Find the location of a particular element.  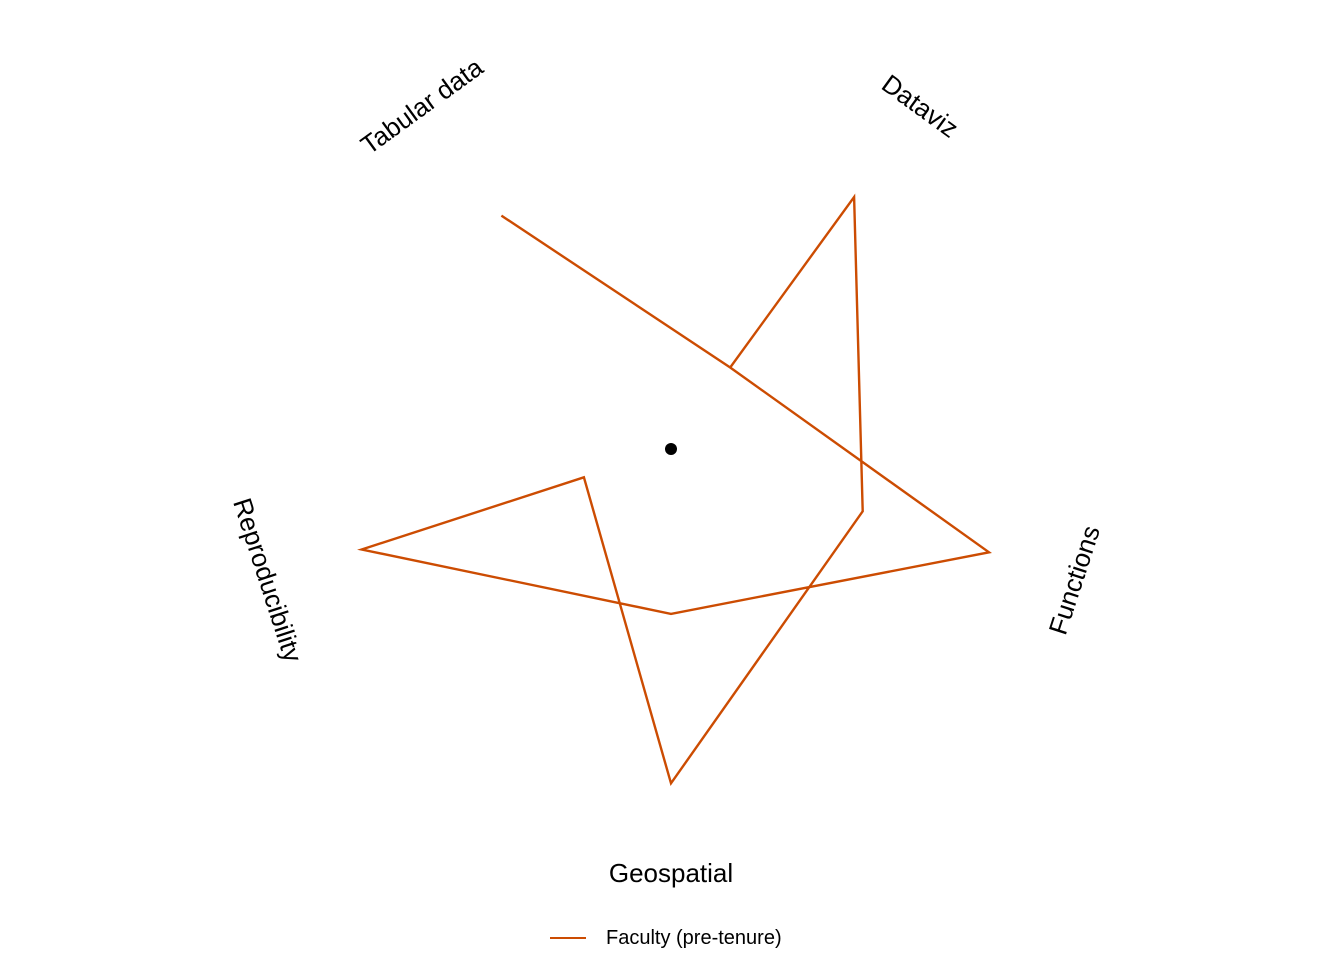

axis-label: Reproducibility is located at coordinates (267, 579).